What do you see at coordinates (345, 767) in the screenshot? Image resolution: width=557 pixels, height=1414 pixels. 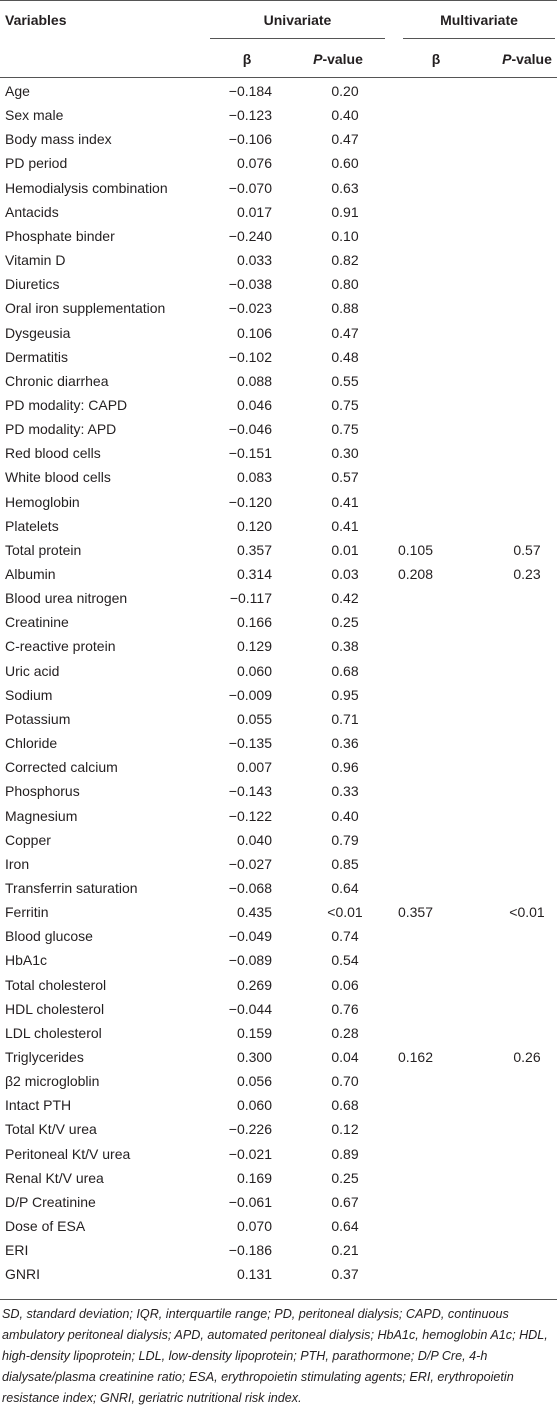 I see `uni-p: 0.96` at bounding box center [345, 767].